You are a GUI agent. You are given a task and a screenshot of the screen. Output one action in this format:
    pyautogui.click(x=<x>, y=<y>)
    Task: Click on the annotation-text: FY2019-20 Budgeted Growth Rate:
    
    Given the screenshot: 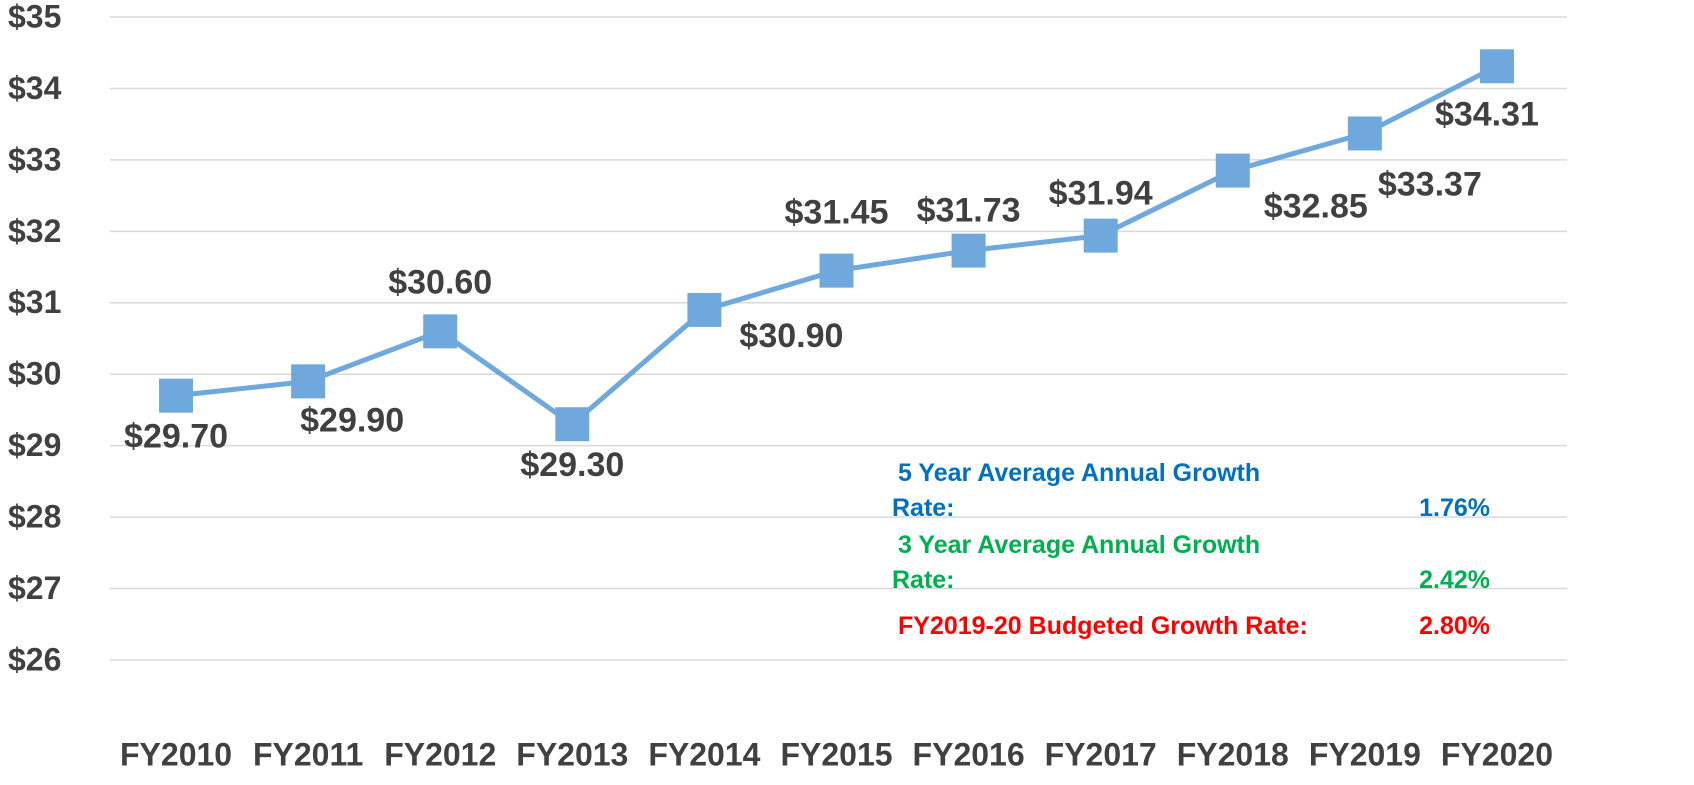 What is the action you would take?
    pyautogui.click(x=1103, y=626)
    